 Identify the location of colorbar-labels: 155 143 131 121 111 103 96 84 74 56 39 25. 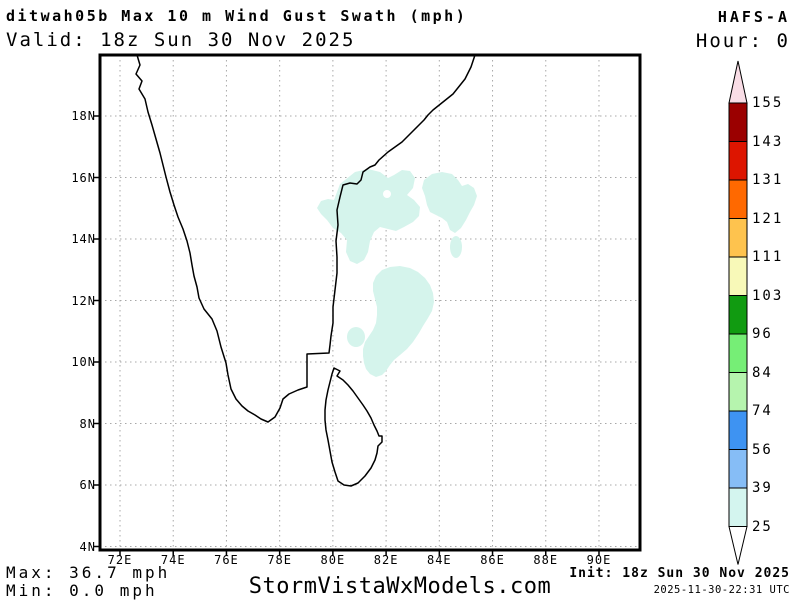
(775, 300).